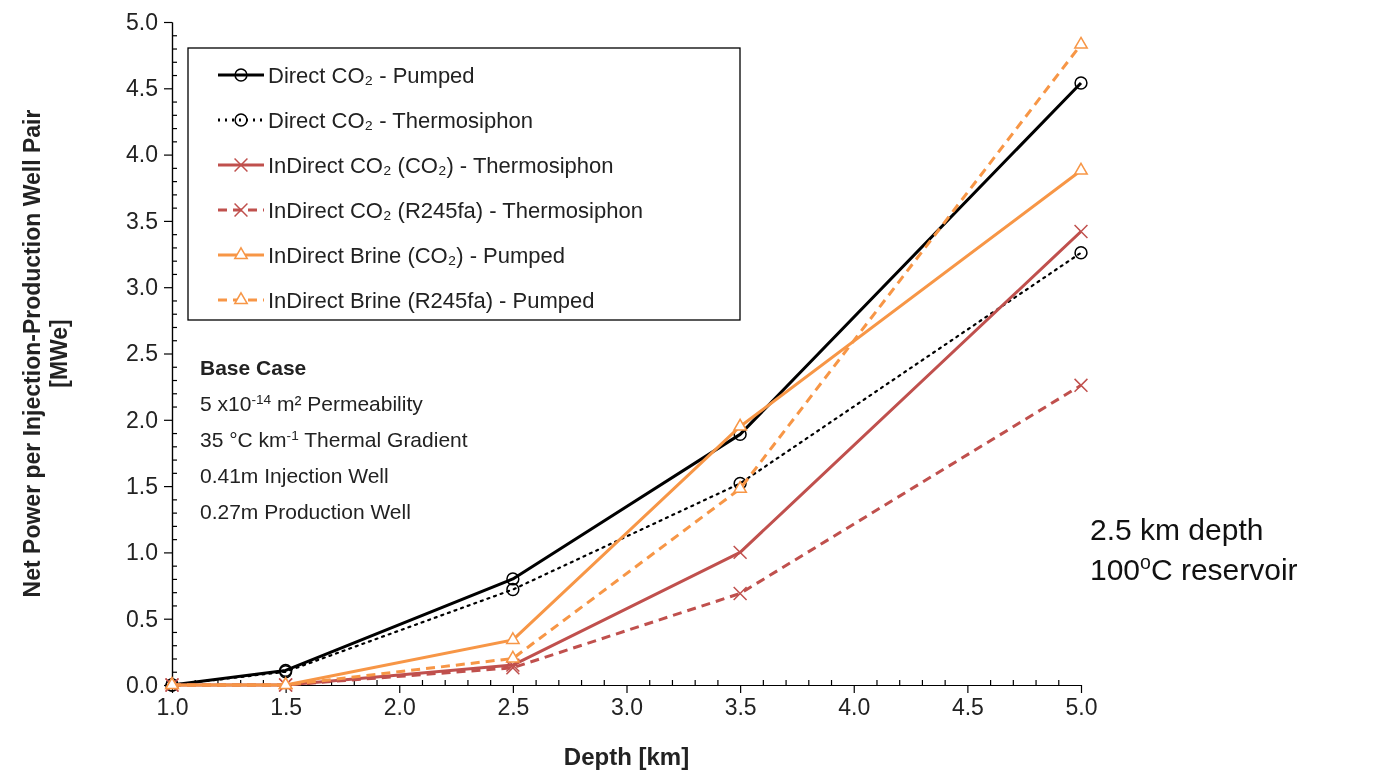 This screenshot has height=779, width=1393. What do you see at coordinates (142, 618) in the screenshot?
I see `y-tick-label: 0.5` at bounding box center [142, 618].